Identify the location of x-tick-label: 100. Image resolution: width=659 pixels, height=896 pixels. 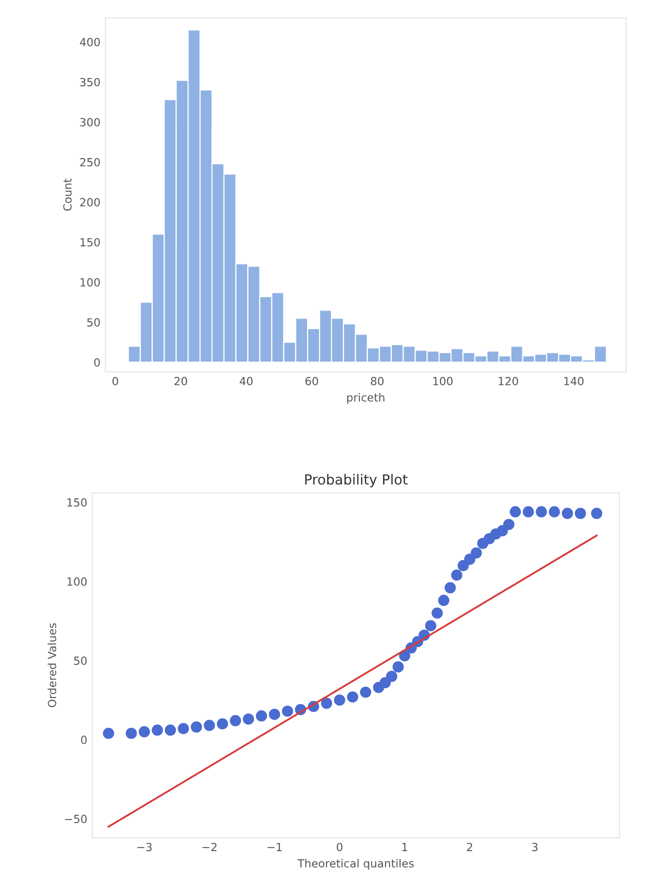
(443, 381).